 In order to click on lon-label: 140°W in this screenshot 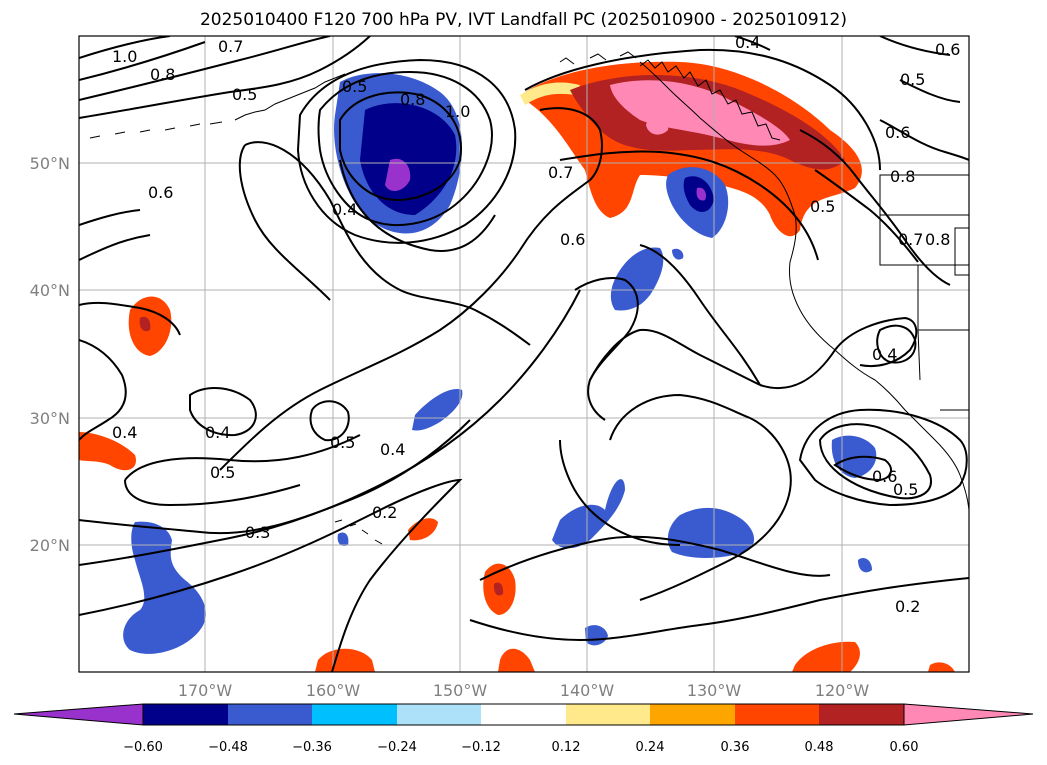, I will do `click(587, 690)`.